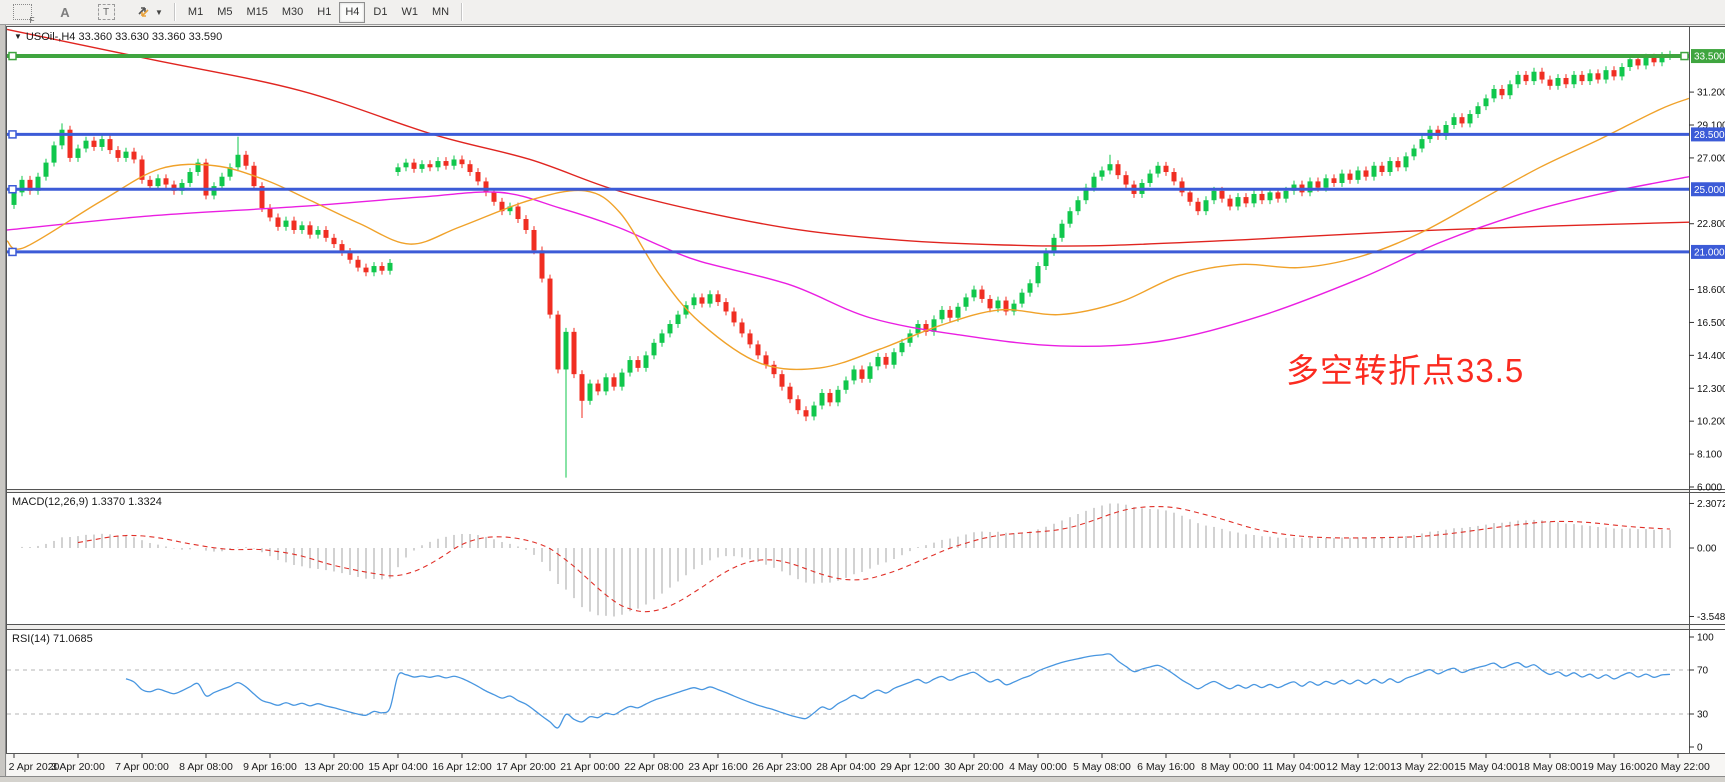 Image resolution: width=1725 pixels, height=782 pixels. What do you see at coordinates (1703, 715) in the screenshot?
I see `svg-text: 30` at bounding box center [1703, 715].